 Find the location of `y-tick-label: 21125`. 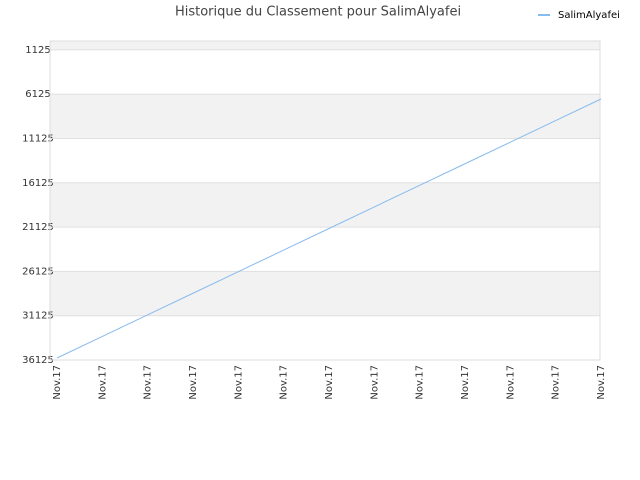

y-tick-label: 21125 is located at coordinates (38, 227).